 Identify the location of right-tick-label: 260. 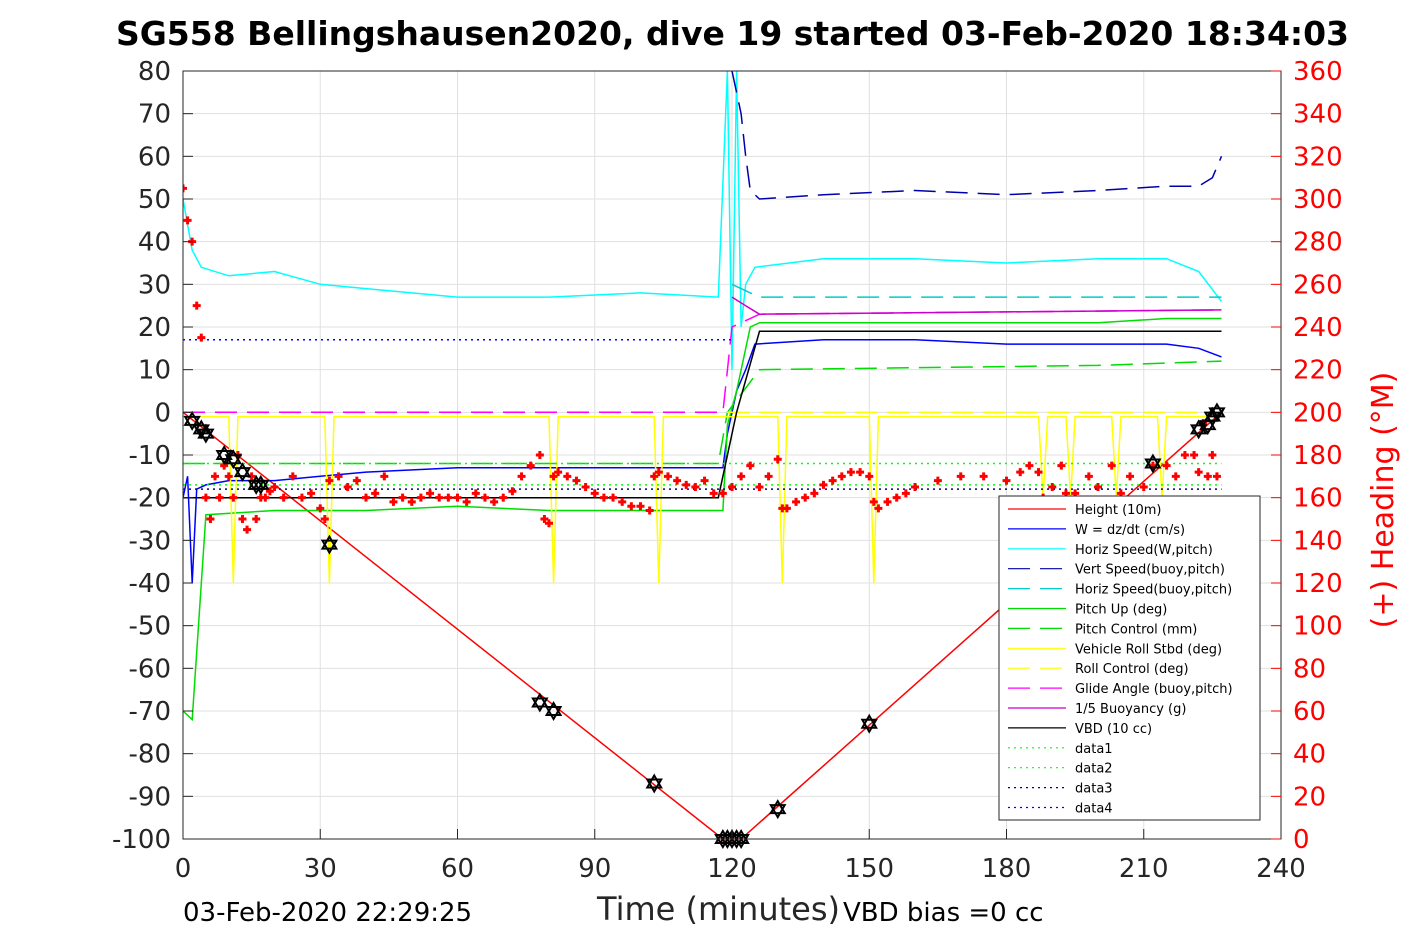
(1318, 285).